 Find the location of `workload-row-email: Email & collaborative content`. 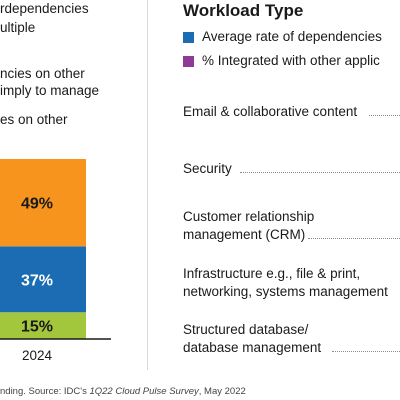

workload-row-email: Email & collaborative content is located at coordinates (270, 111).